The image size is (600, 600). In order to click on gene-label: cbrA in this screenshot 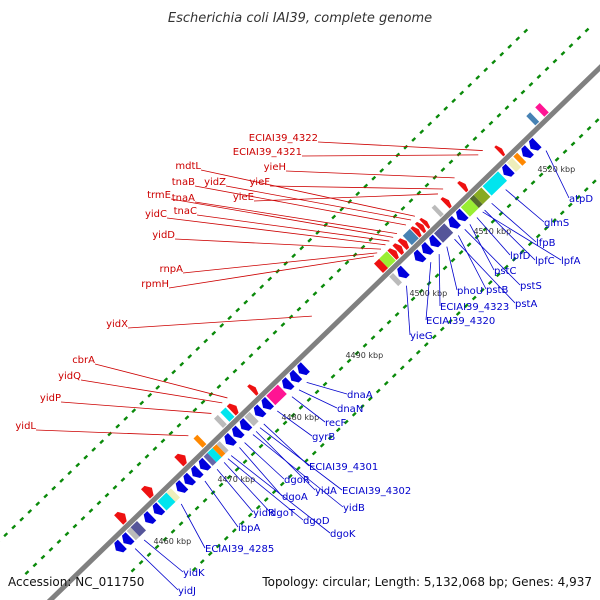, I will do `click(83, 360)`.